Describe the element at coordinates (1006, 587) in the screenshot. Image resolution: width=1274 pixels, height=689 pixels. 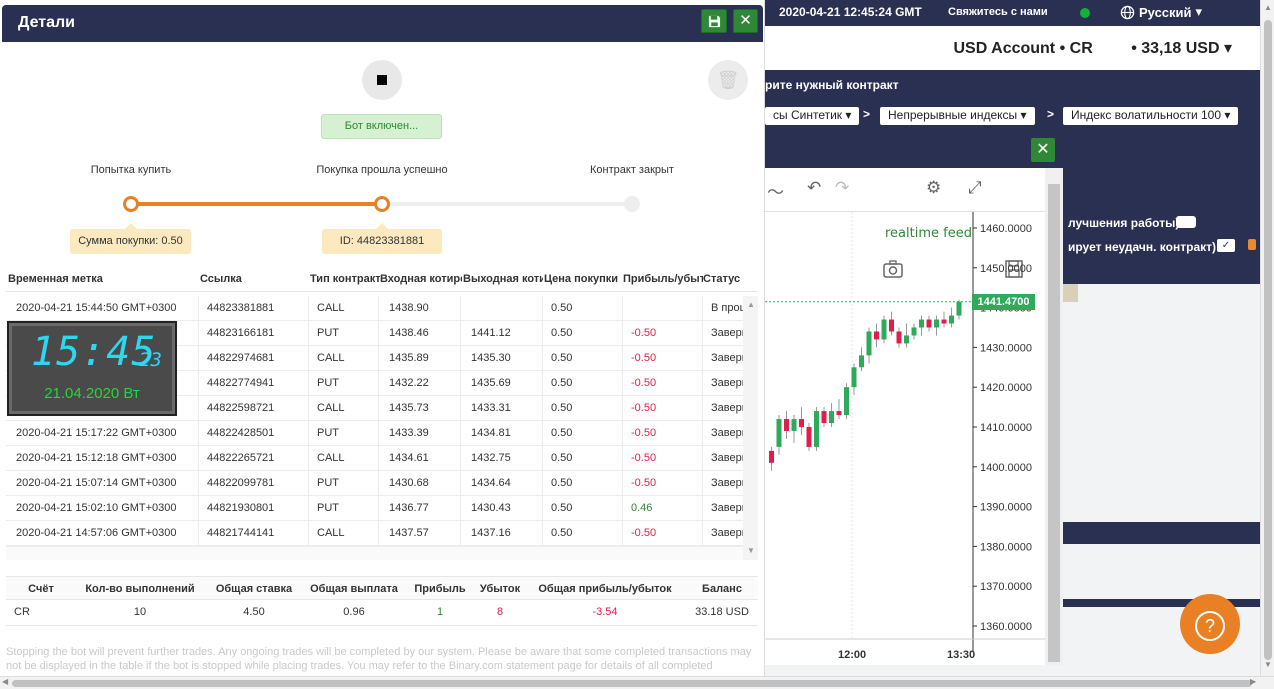
I see `y-tick-label: 1370.0000` at that location.